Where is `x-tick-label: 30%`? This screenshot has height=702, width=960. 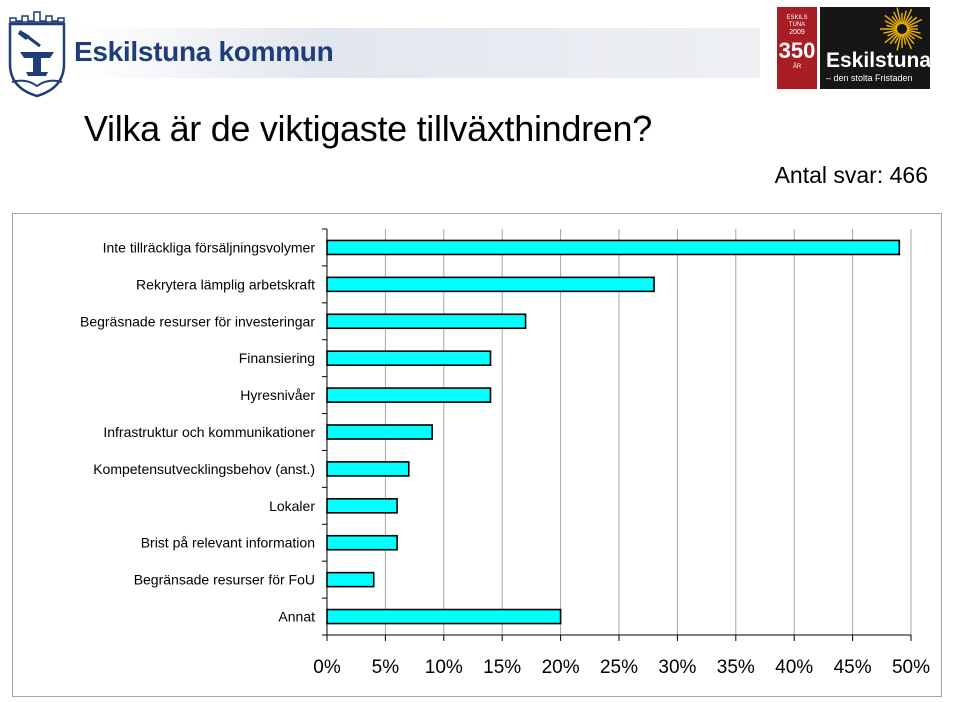
x-tick-label: 30% is located at coordinates (677, 667).